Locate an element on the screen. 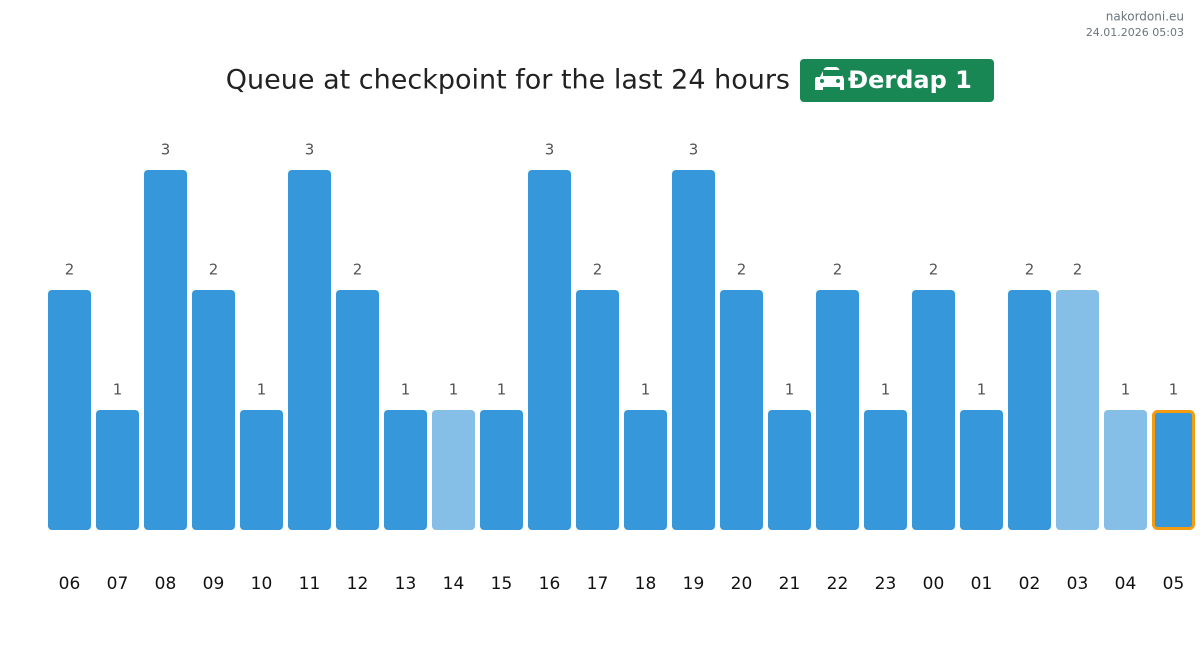  x-tick-label: 19 is located at coordinates (694, 584).